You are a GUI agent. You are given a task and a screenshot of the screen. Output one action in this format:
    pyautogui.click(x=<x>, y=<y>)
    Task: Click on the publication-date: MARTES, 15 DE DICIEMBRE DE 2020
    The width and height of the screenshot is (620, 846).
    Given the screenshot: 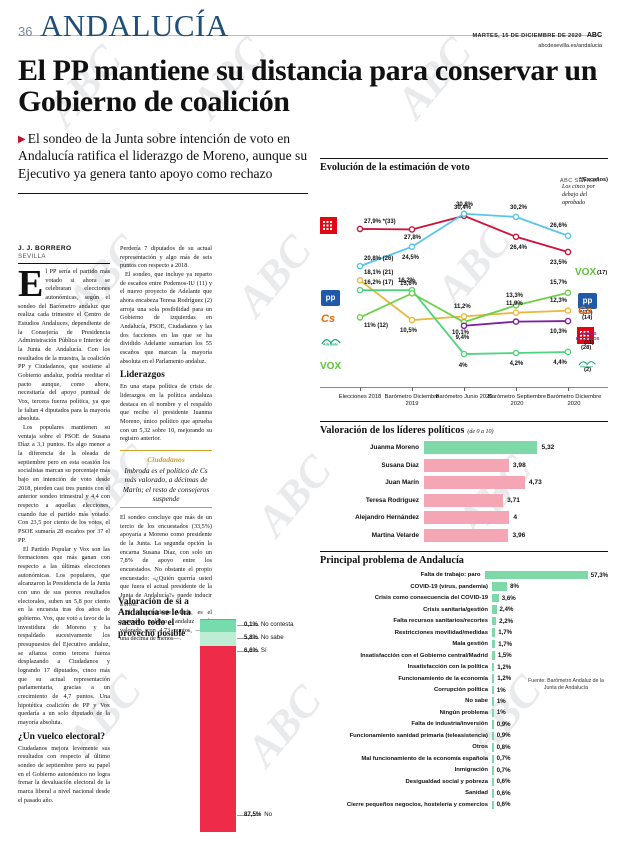 What is the action you would take?
    pyautogui.click(x=527, y=36)
    